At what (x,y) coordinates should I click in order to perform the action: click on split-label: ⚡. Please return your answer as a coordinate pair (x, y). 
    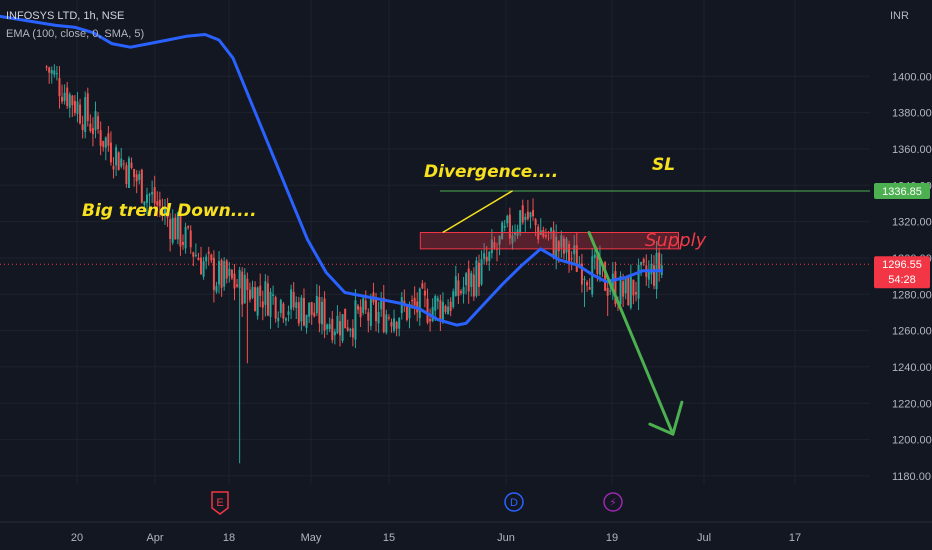
    Looking at the image, I should click on (613, 502).